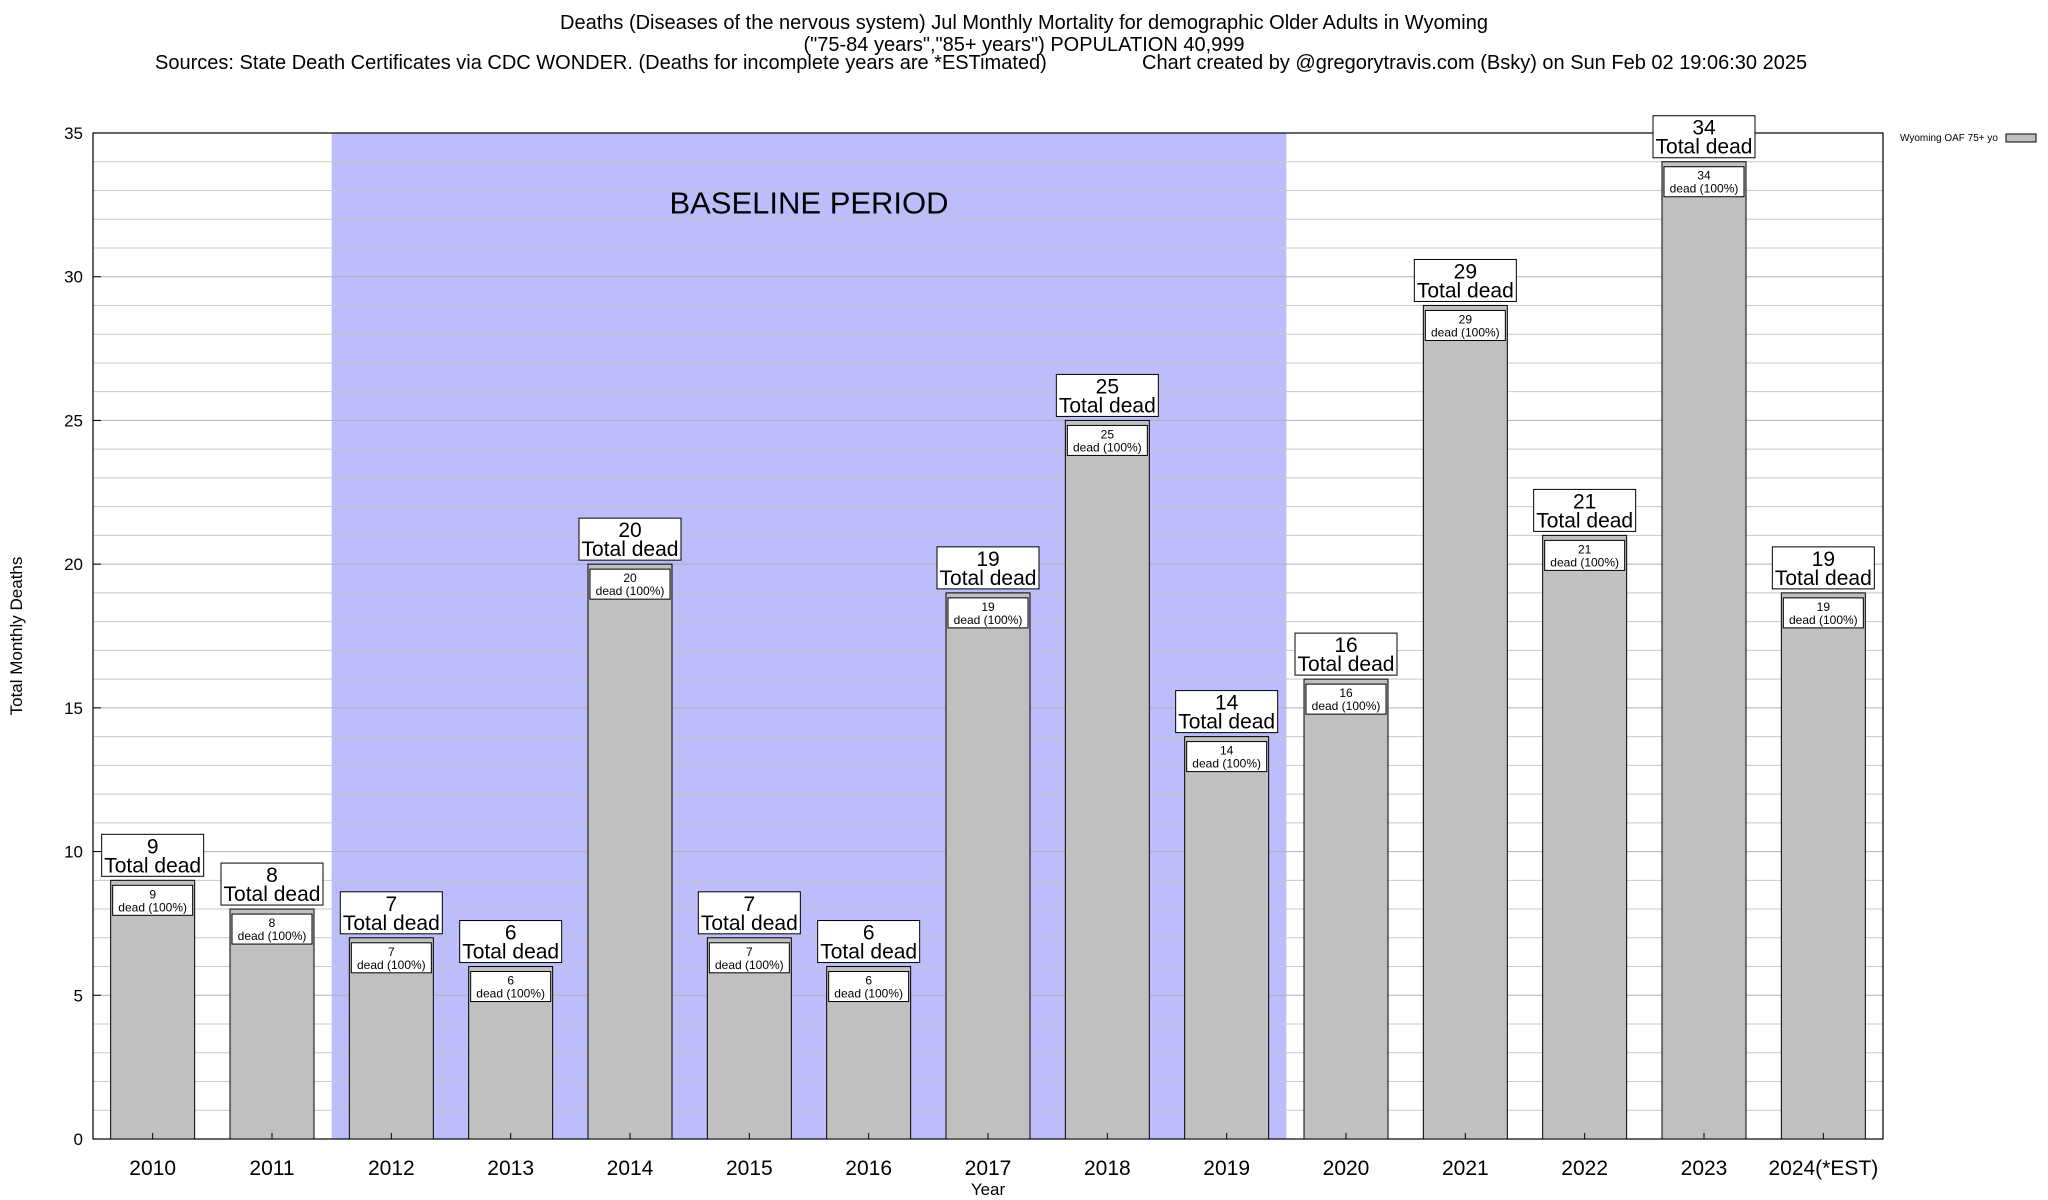  What do you see at coordinates (73, 133) in the screenshot?
I see `y-tick-label: 35` at bounding box center [73, 133].